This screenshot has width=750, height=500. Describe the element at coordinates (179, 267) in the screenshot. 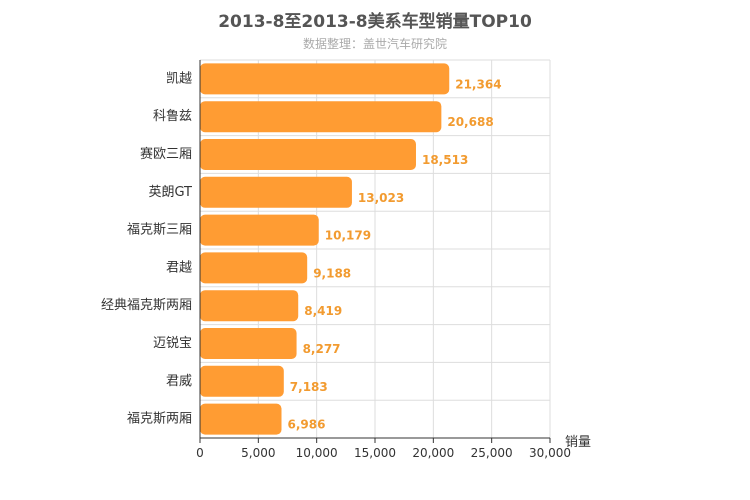

I see `category-label: 君越` at that location.